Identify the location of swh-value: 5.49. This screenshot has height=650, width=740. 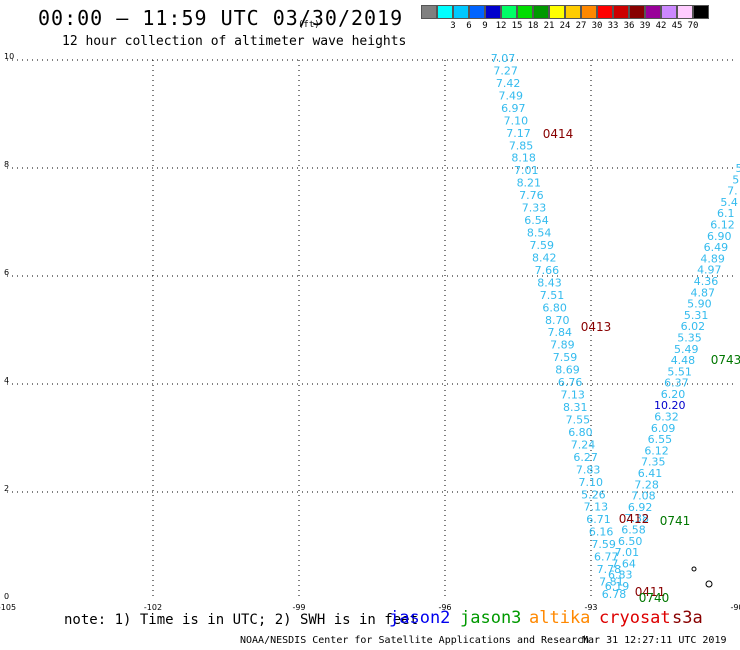
(686, 349).